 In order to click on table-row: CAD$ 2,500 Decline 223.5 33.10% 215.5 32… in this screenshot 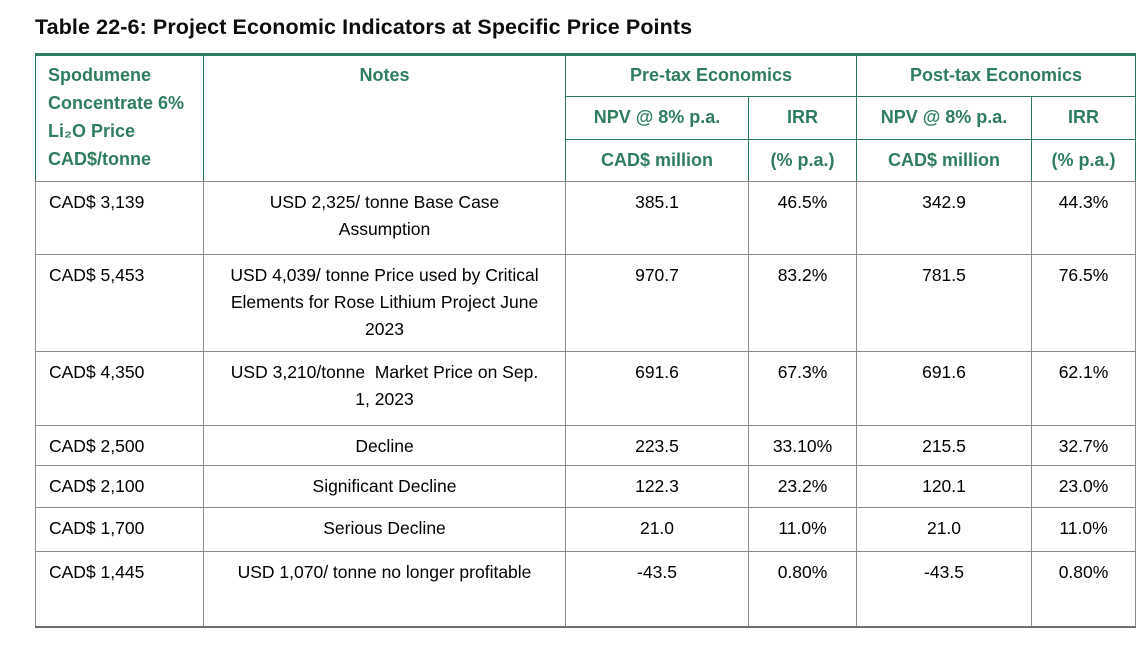, I will do `click(586, 445)`.